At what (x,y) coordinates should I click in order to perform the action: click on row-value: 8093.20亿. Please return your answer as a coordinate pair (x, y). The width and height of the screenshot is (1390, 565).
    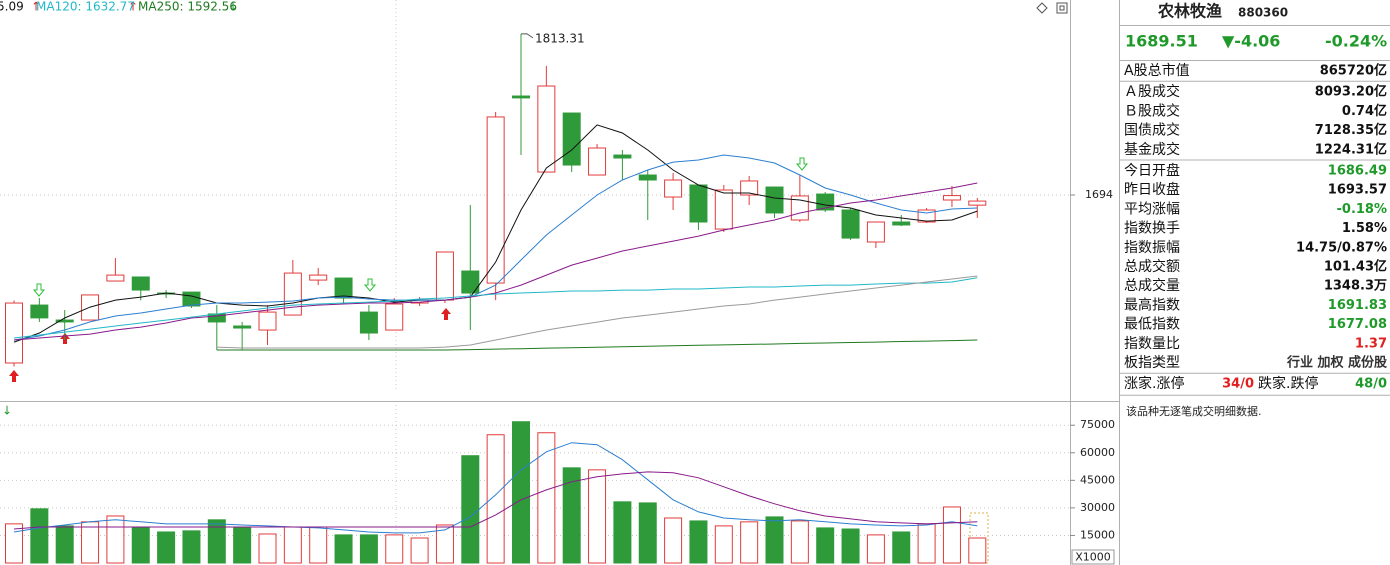
    Looking at the image, I should click on (1351, 92).